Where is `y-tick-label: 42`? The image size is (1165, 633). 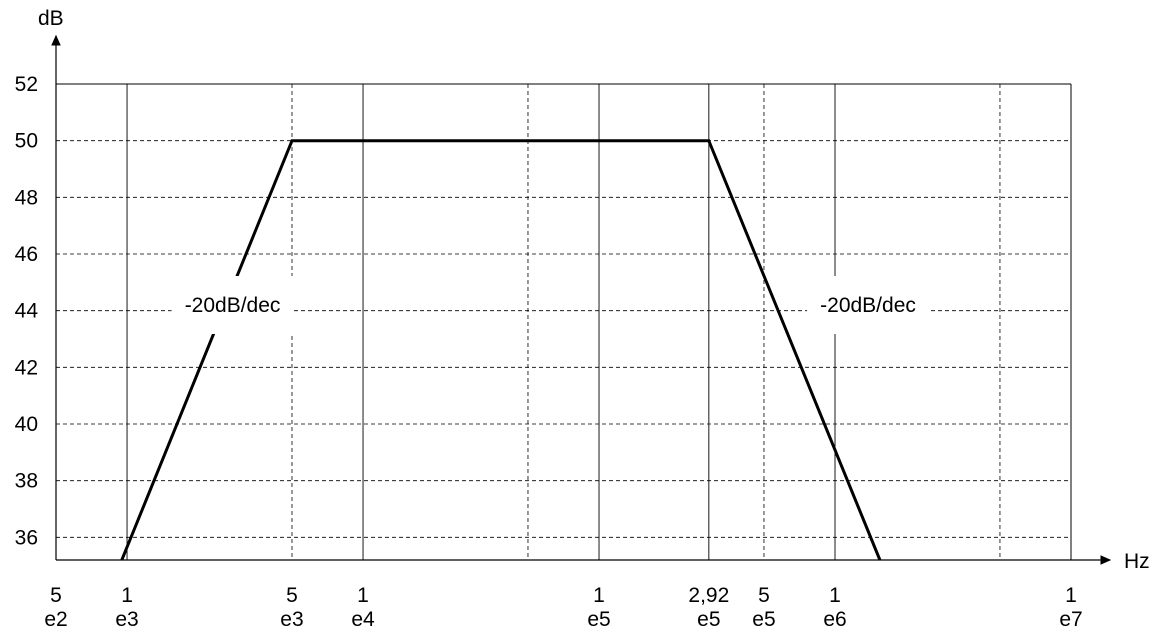 y-tick-label: 42 is located at coordinates (26, 367).